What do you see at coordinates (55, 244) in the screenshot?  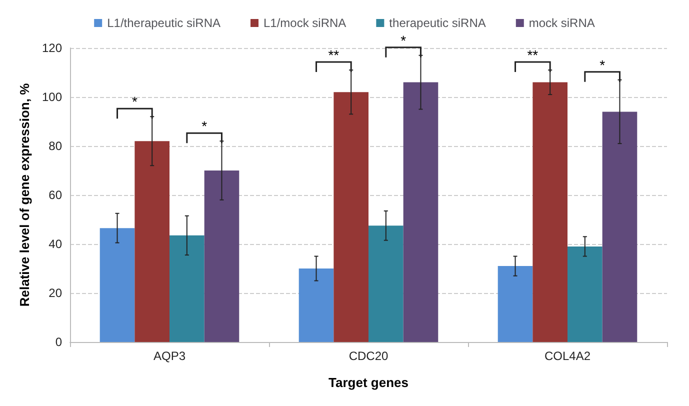 I see `y-tick-label: 40` at bounding box center [55, 244].